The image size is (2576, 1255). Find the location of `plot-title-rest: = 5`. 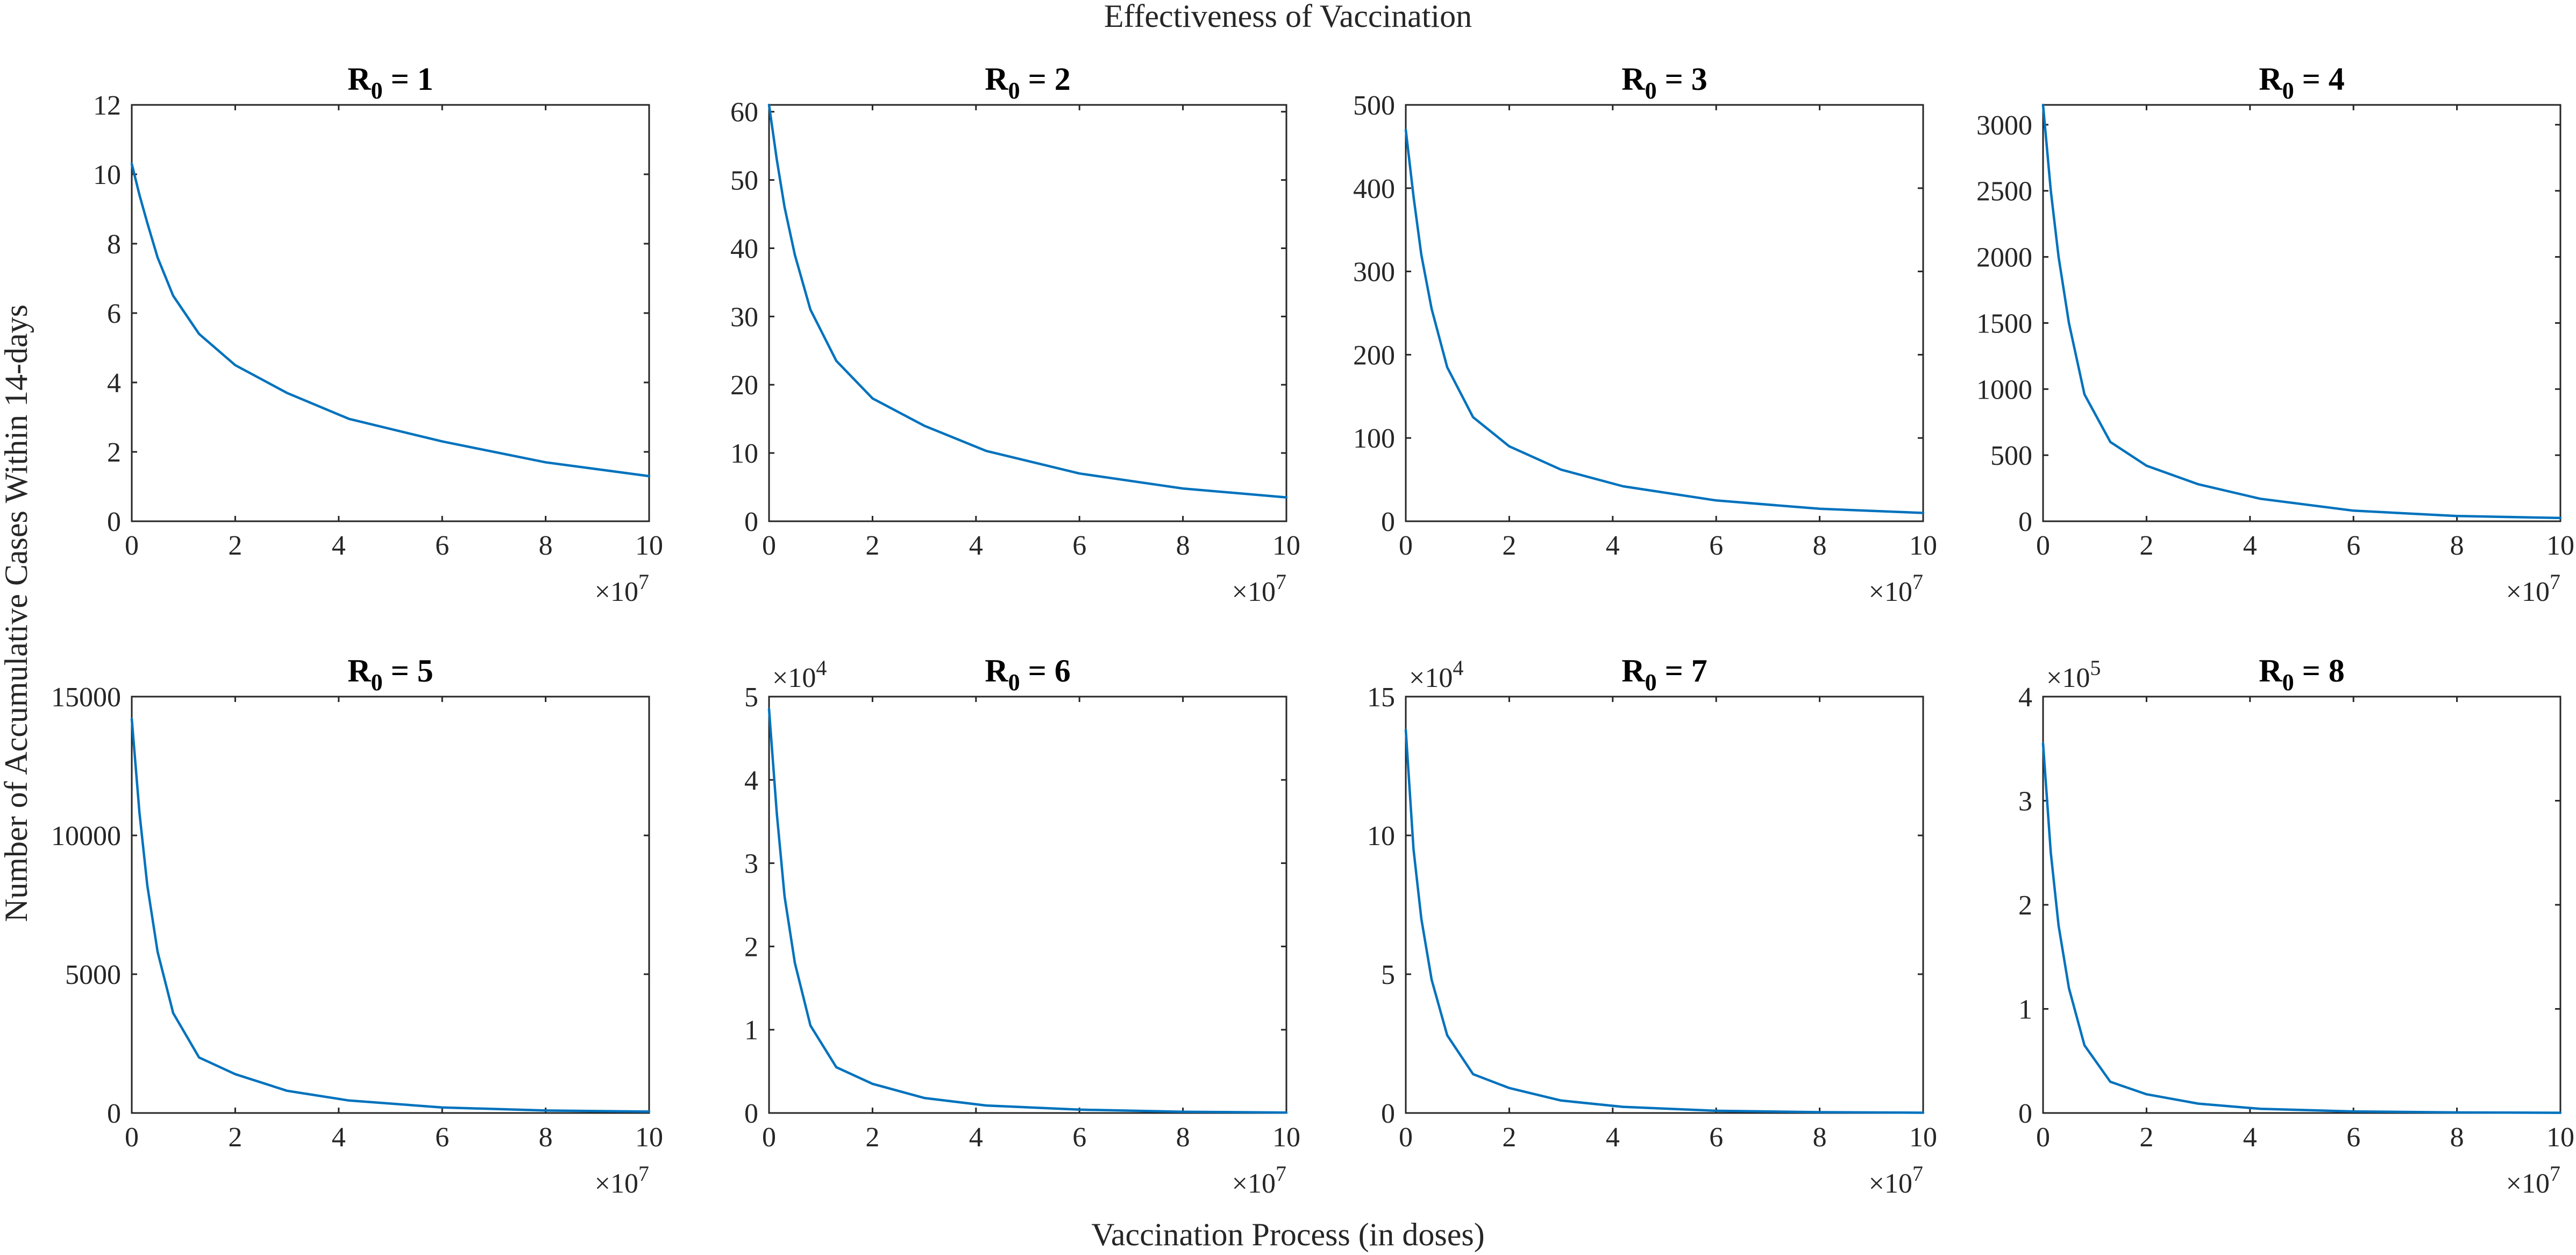

plot-title-rest: = 5 is located at coordinates (408, 671).